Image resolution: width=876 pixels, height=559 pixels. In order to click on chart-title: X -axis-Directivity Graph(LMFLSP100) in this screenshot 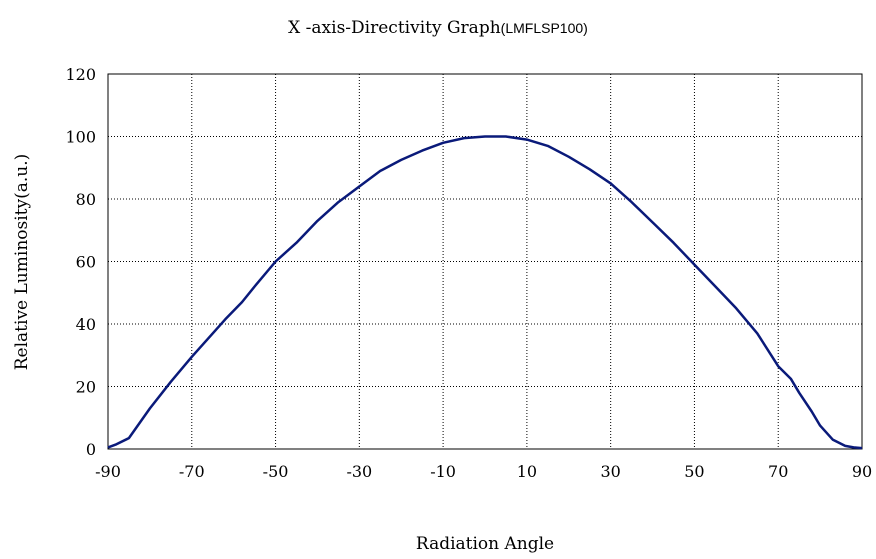, I will do `click(438, 28)`.